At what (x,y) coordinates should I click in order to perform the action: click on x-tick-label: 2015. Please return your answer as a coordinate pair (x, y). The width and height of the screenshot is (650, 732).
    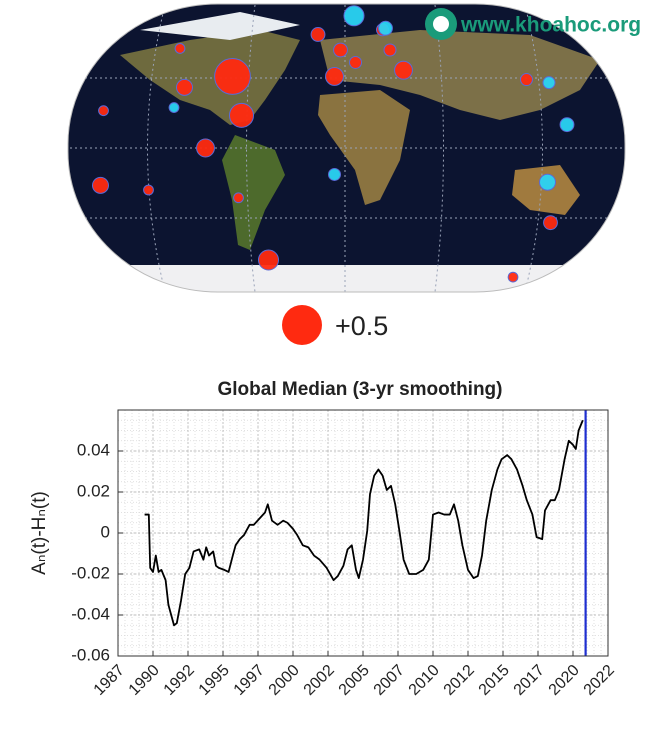
    Looking at the image, I should click on (494, 680).